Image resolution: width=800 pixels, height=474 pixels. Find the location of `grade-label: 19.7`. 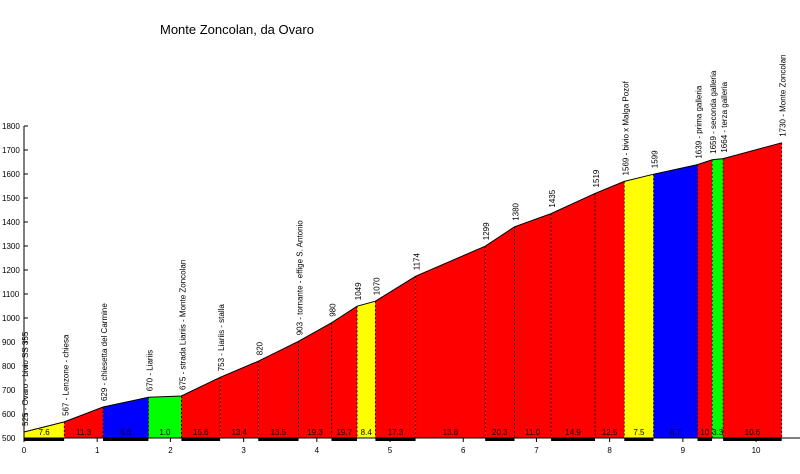

grade-label: 19.7 is located at coordinates (344, 432).